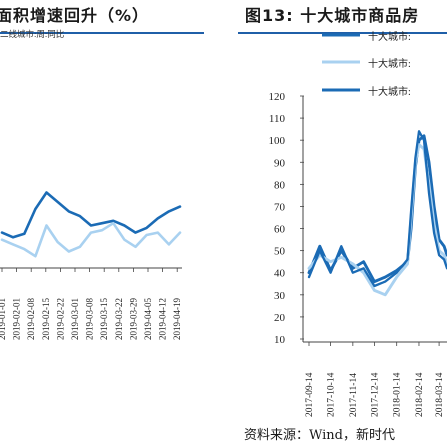 The image size is (447, 447). I want to click on left-x-tick-label: 2019-04-19, so click(177, 319).